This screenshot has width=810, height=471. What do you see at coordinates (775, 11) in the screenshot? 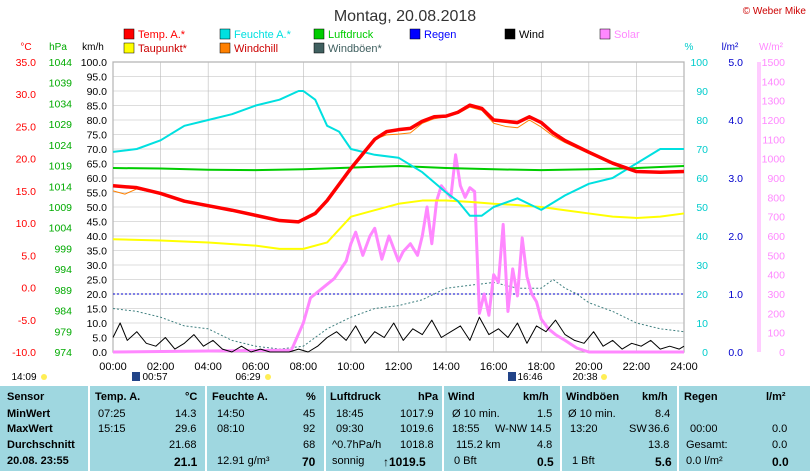
I see `copyright-text: © Weber Mike` at bounding box center [775, 11].